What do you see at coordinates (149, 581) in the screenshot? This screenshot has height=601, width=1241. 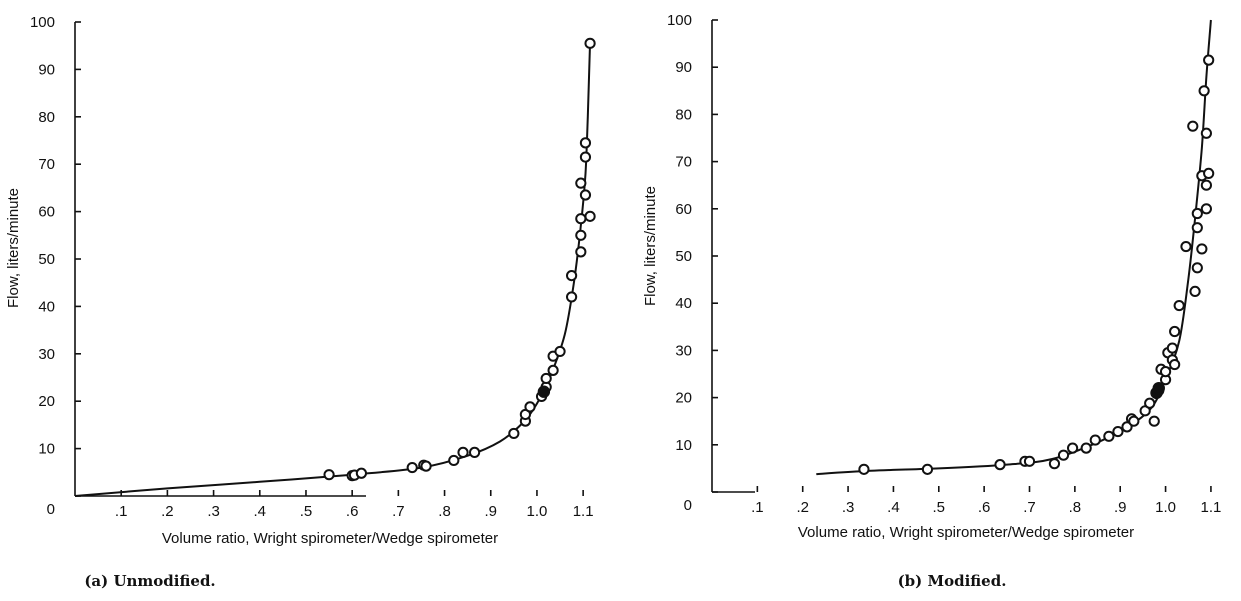 I see `panel-caption: (a) Unmodified.` at bounding box center [149, 581].